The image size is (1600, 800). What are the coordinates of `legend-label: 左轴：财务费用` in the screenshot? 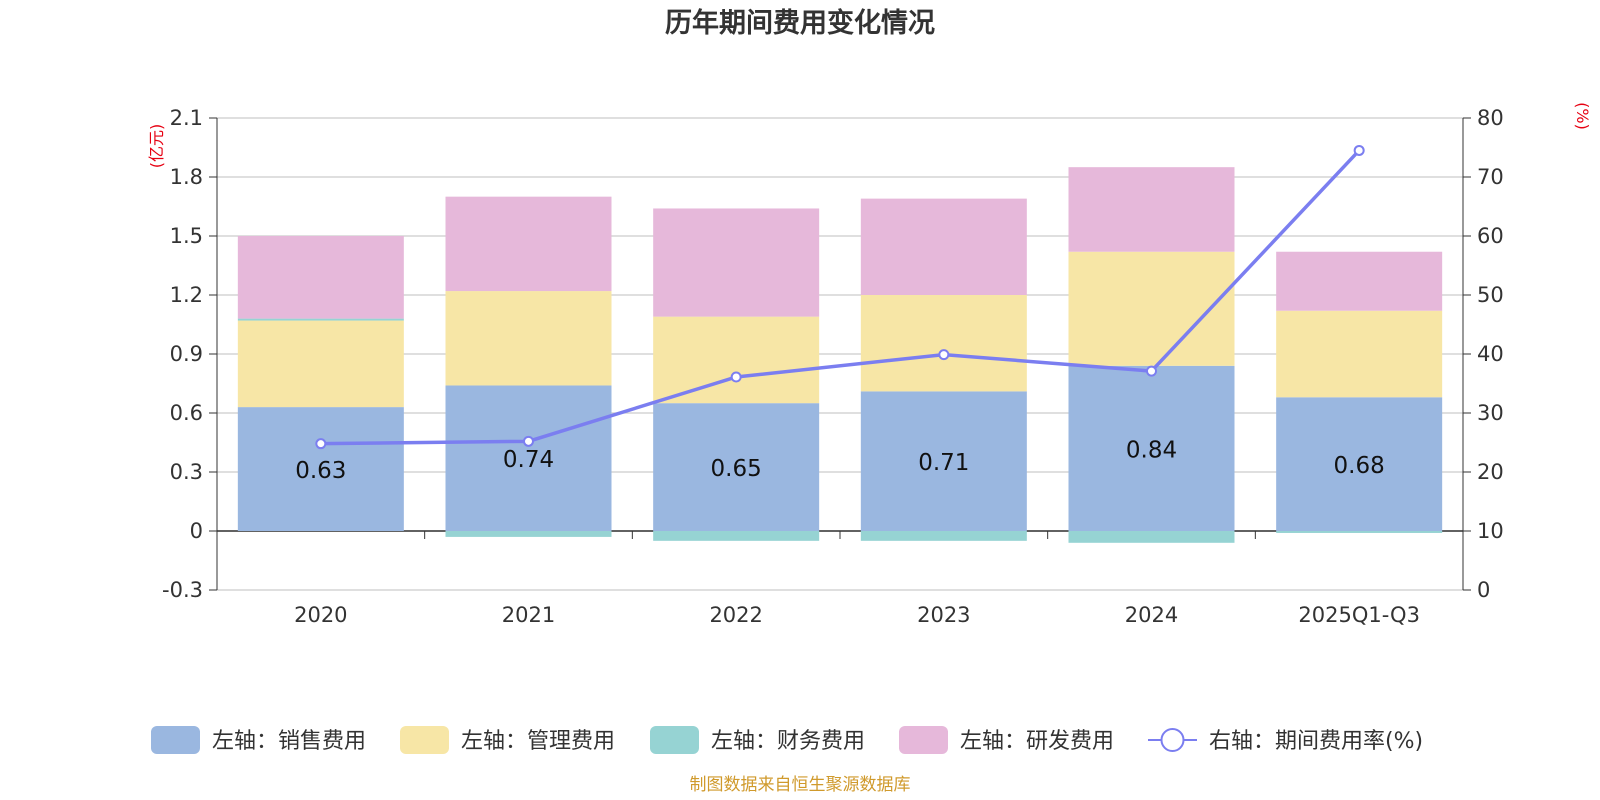 It's located at (788, 741).